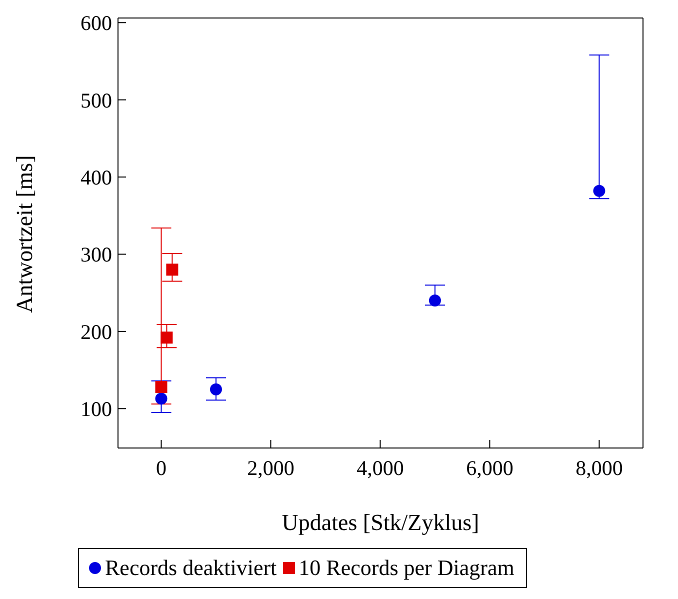 Image resolution: width=678 pixels, height=599 pixels. What do you see at coordinates (406, 568) in the screenshot?
I see `legend-label: 10 Records per Diagram` at bounding box center [406, 568].